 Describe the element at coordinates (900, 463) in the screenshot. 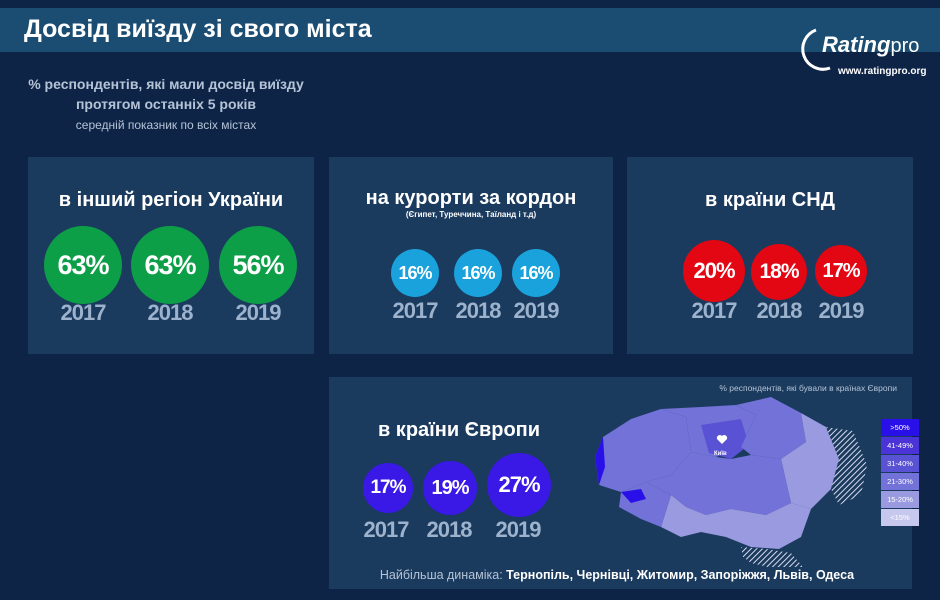

I see `legend-item-31-40: 31-40%` at that location.